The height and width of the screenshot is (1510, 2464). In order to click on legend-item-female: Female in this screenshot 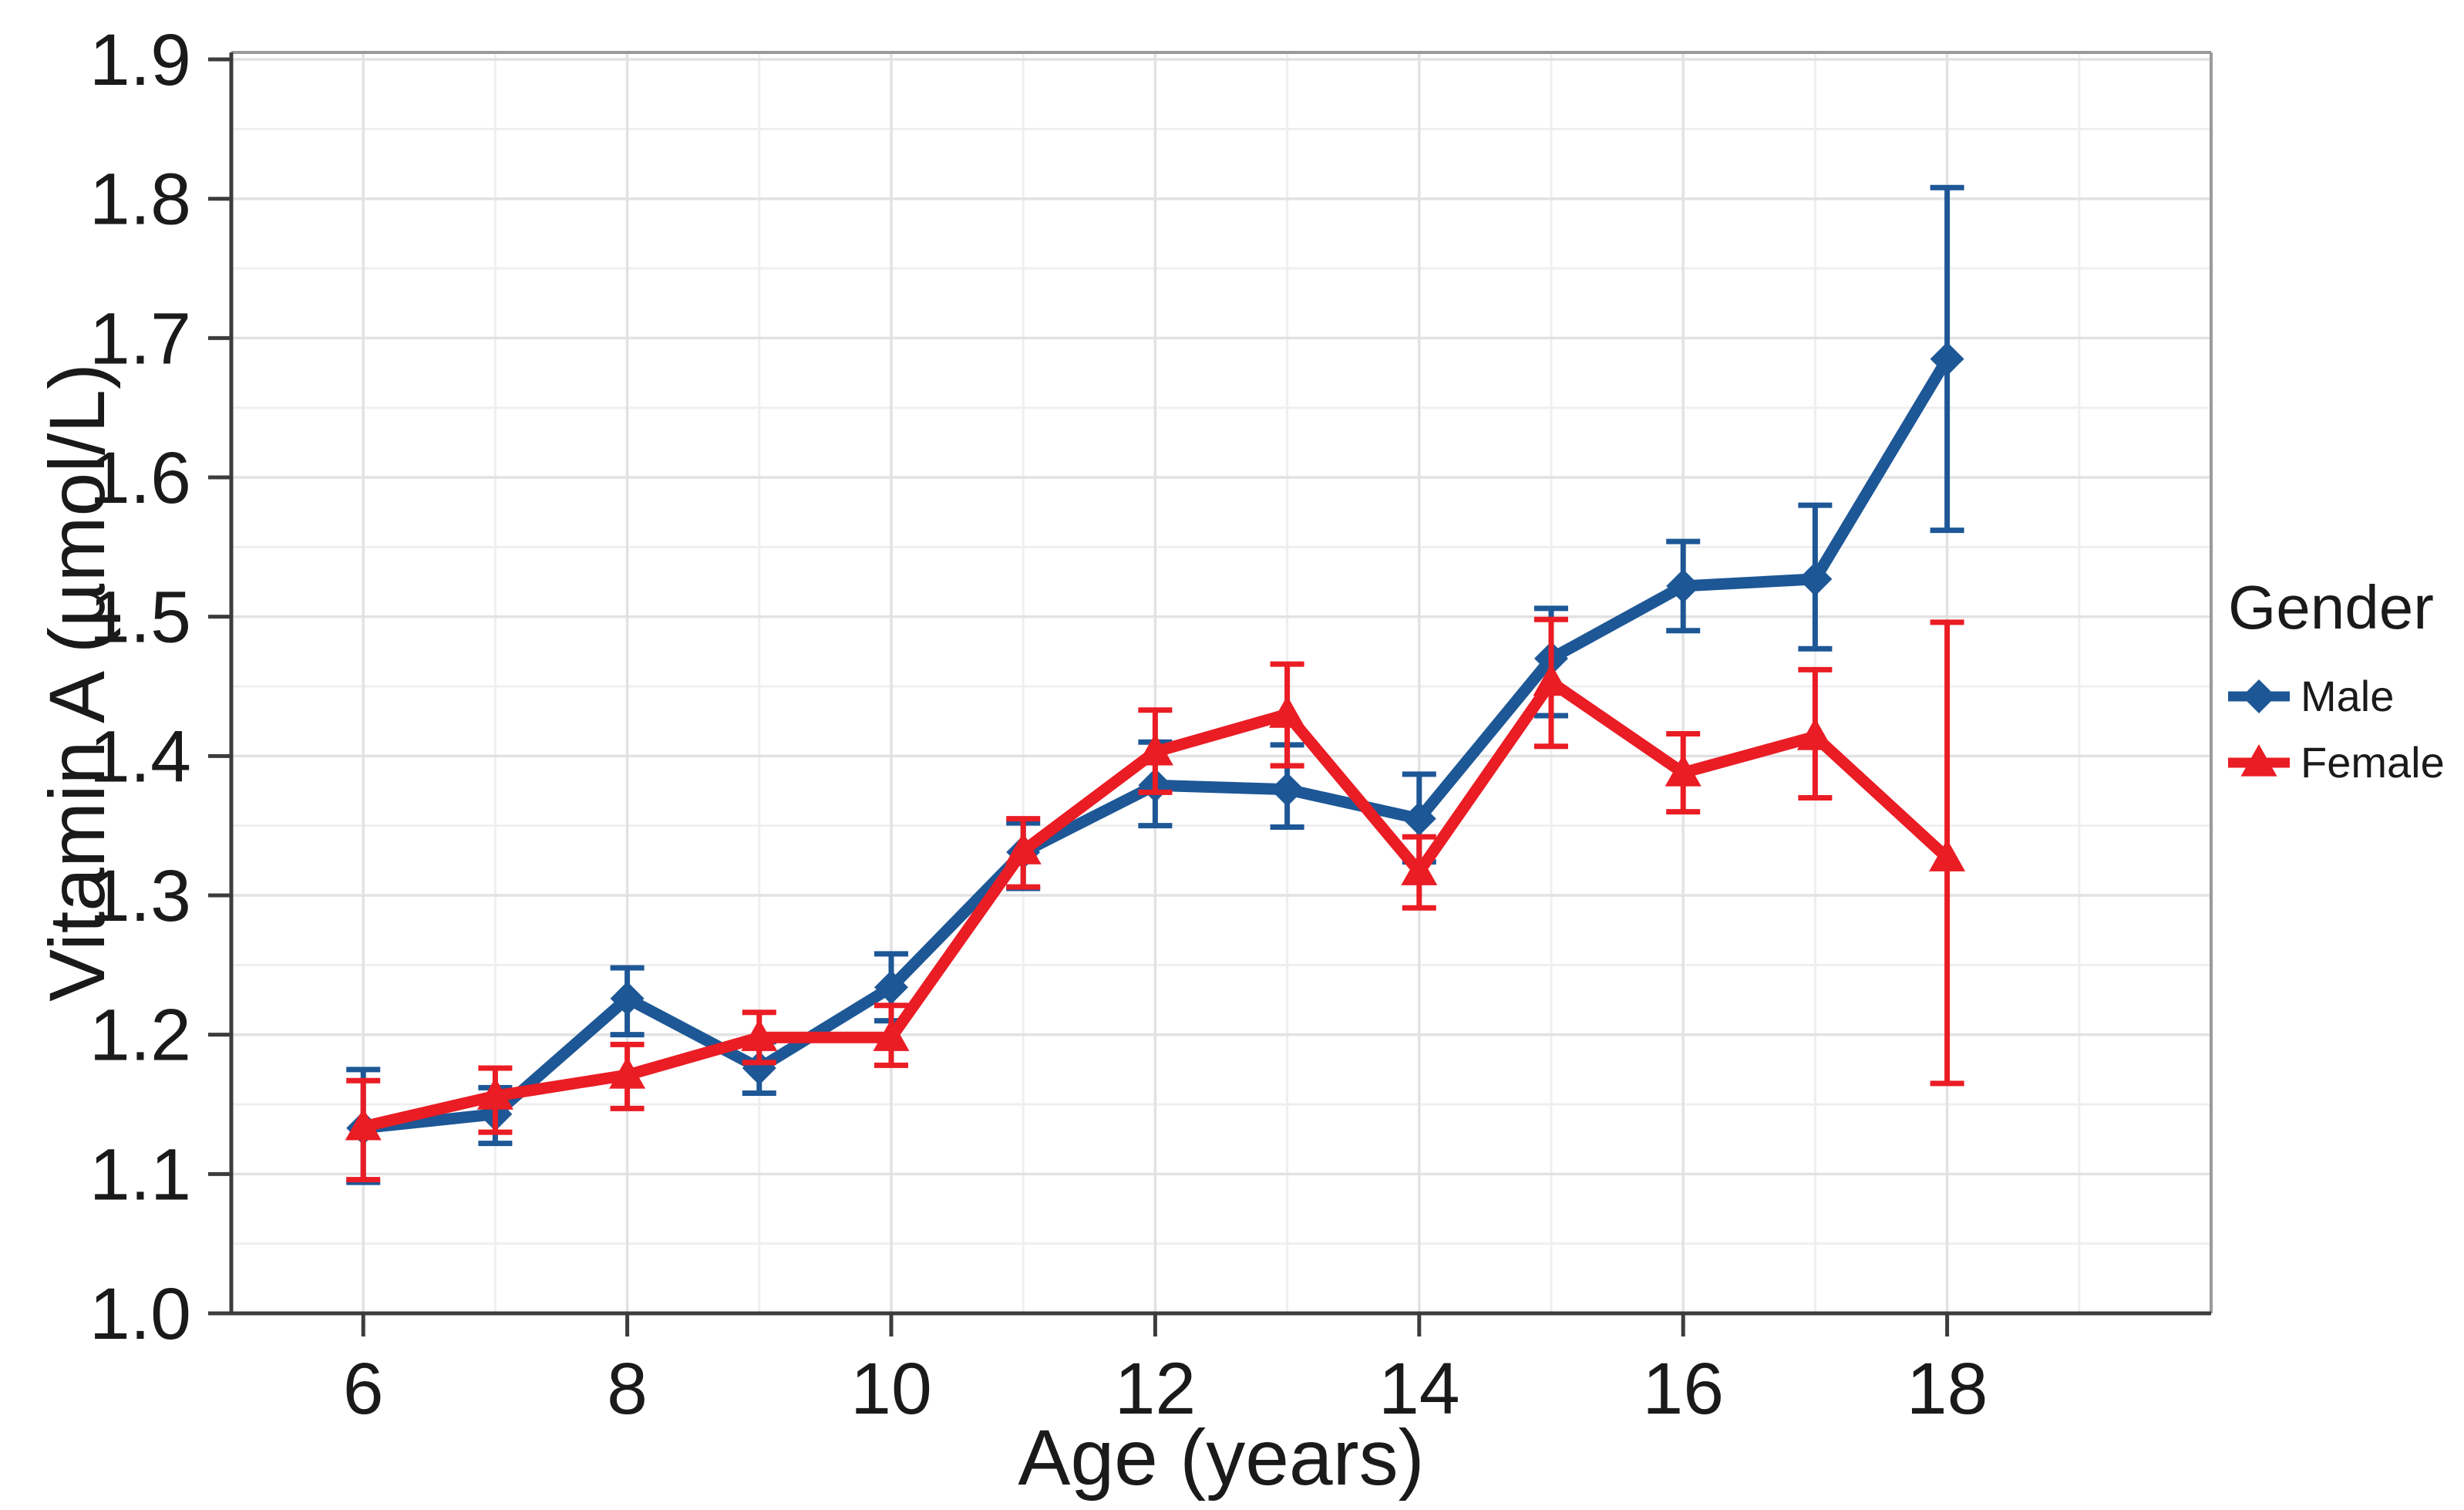, I will do `click(2336, 762)`.